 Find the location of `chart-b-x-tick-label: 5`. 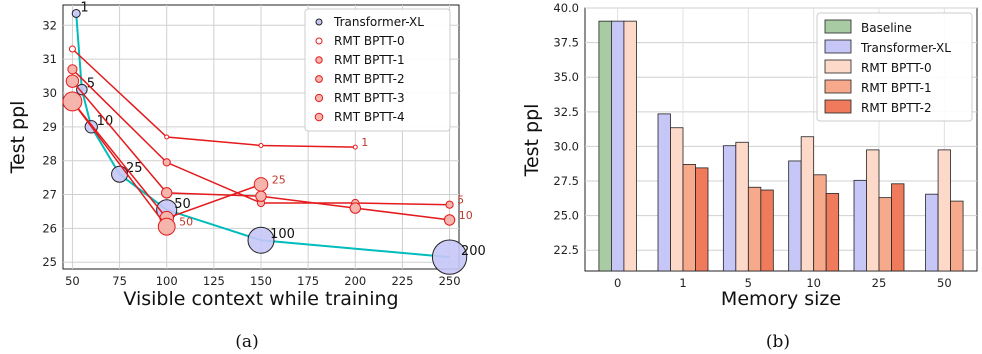

chart-b-x-tick-label: 5 is located at coordinates (748, 283).